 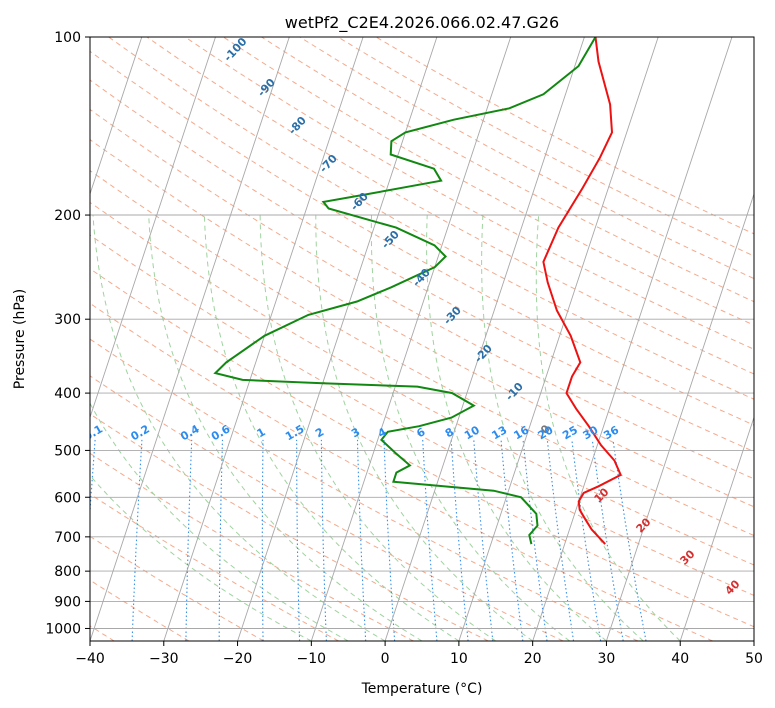 I want to click on x-axis-label: Temperature (°C), so click(x=422, y=689).